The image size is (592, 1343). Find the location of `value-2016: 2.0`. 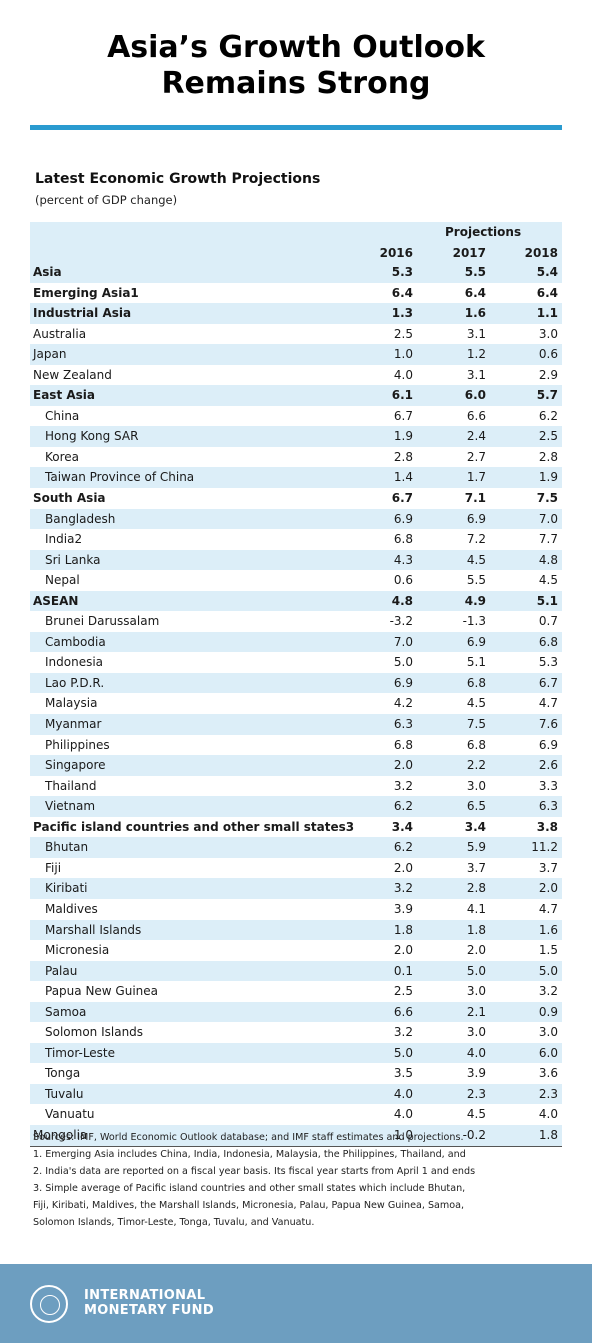

value-2016: 2.0 is located at coordinates (403, 950).